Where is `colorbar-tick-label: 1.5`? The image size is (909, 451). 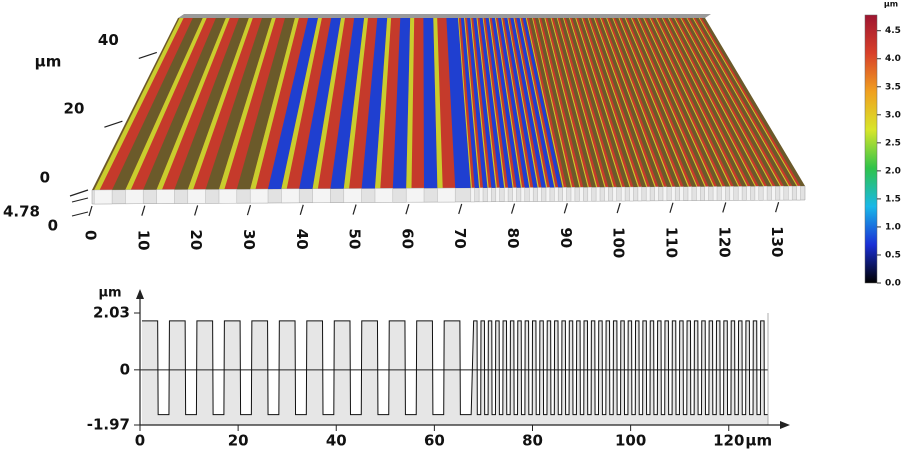
colorbar-tick-label: 1.5 is located at coordinates (893, 199).